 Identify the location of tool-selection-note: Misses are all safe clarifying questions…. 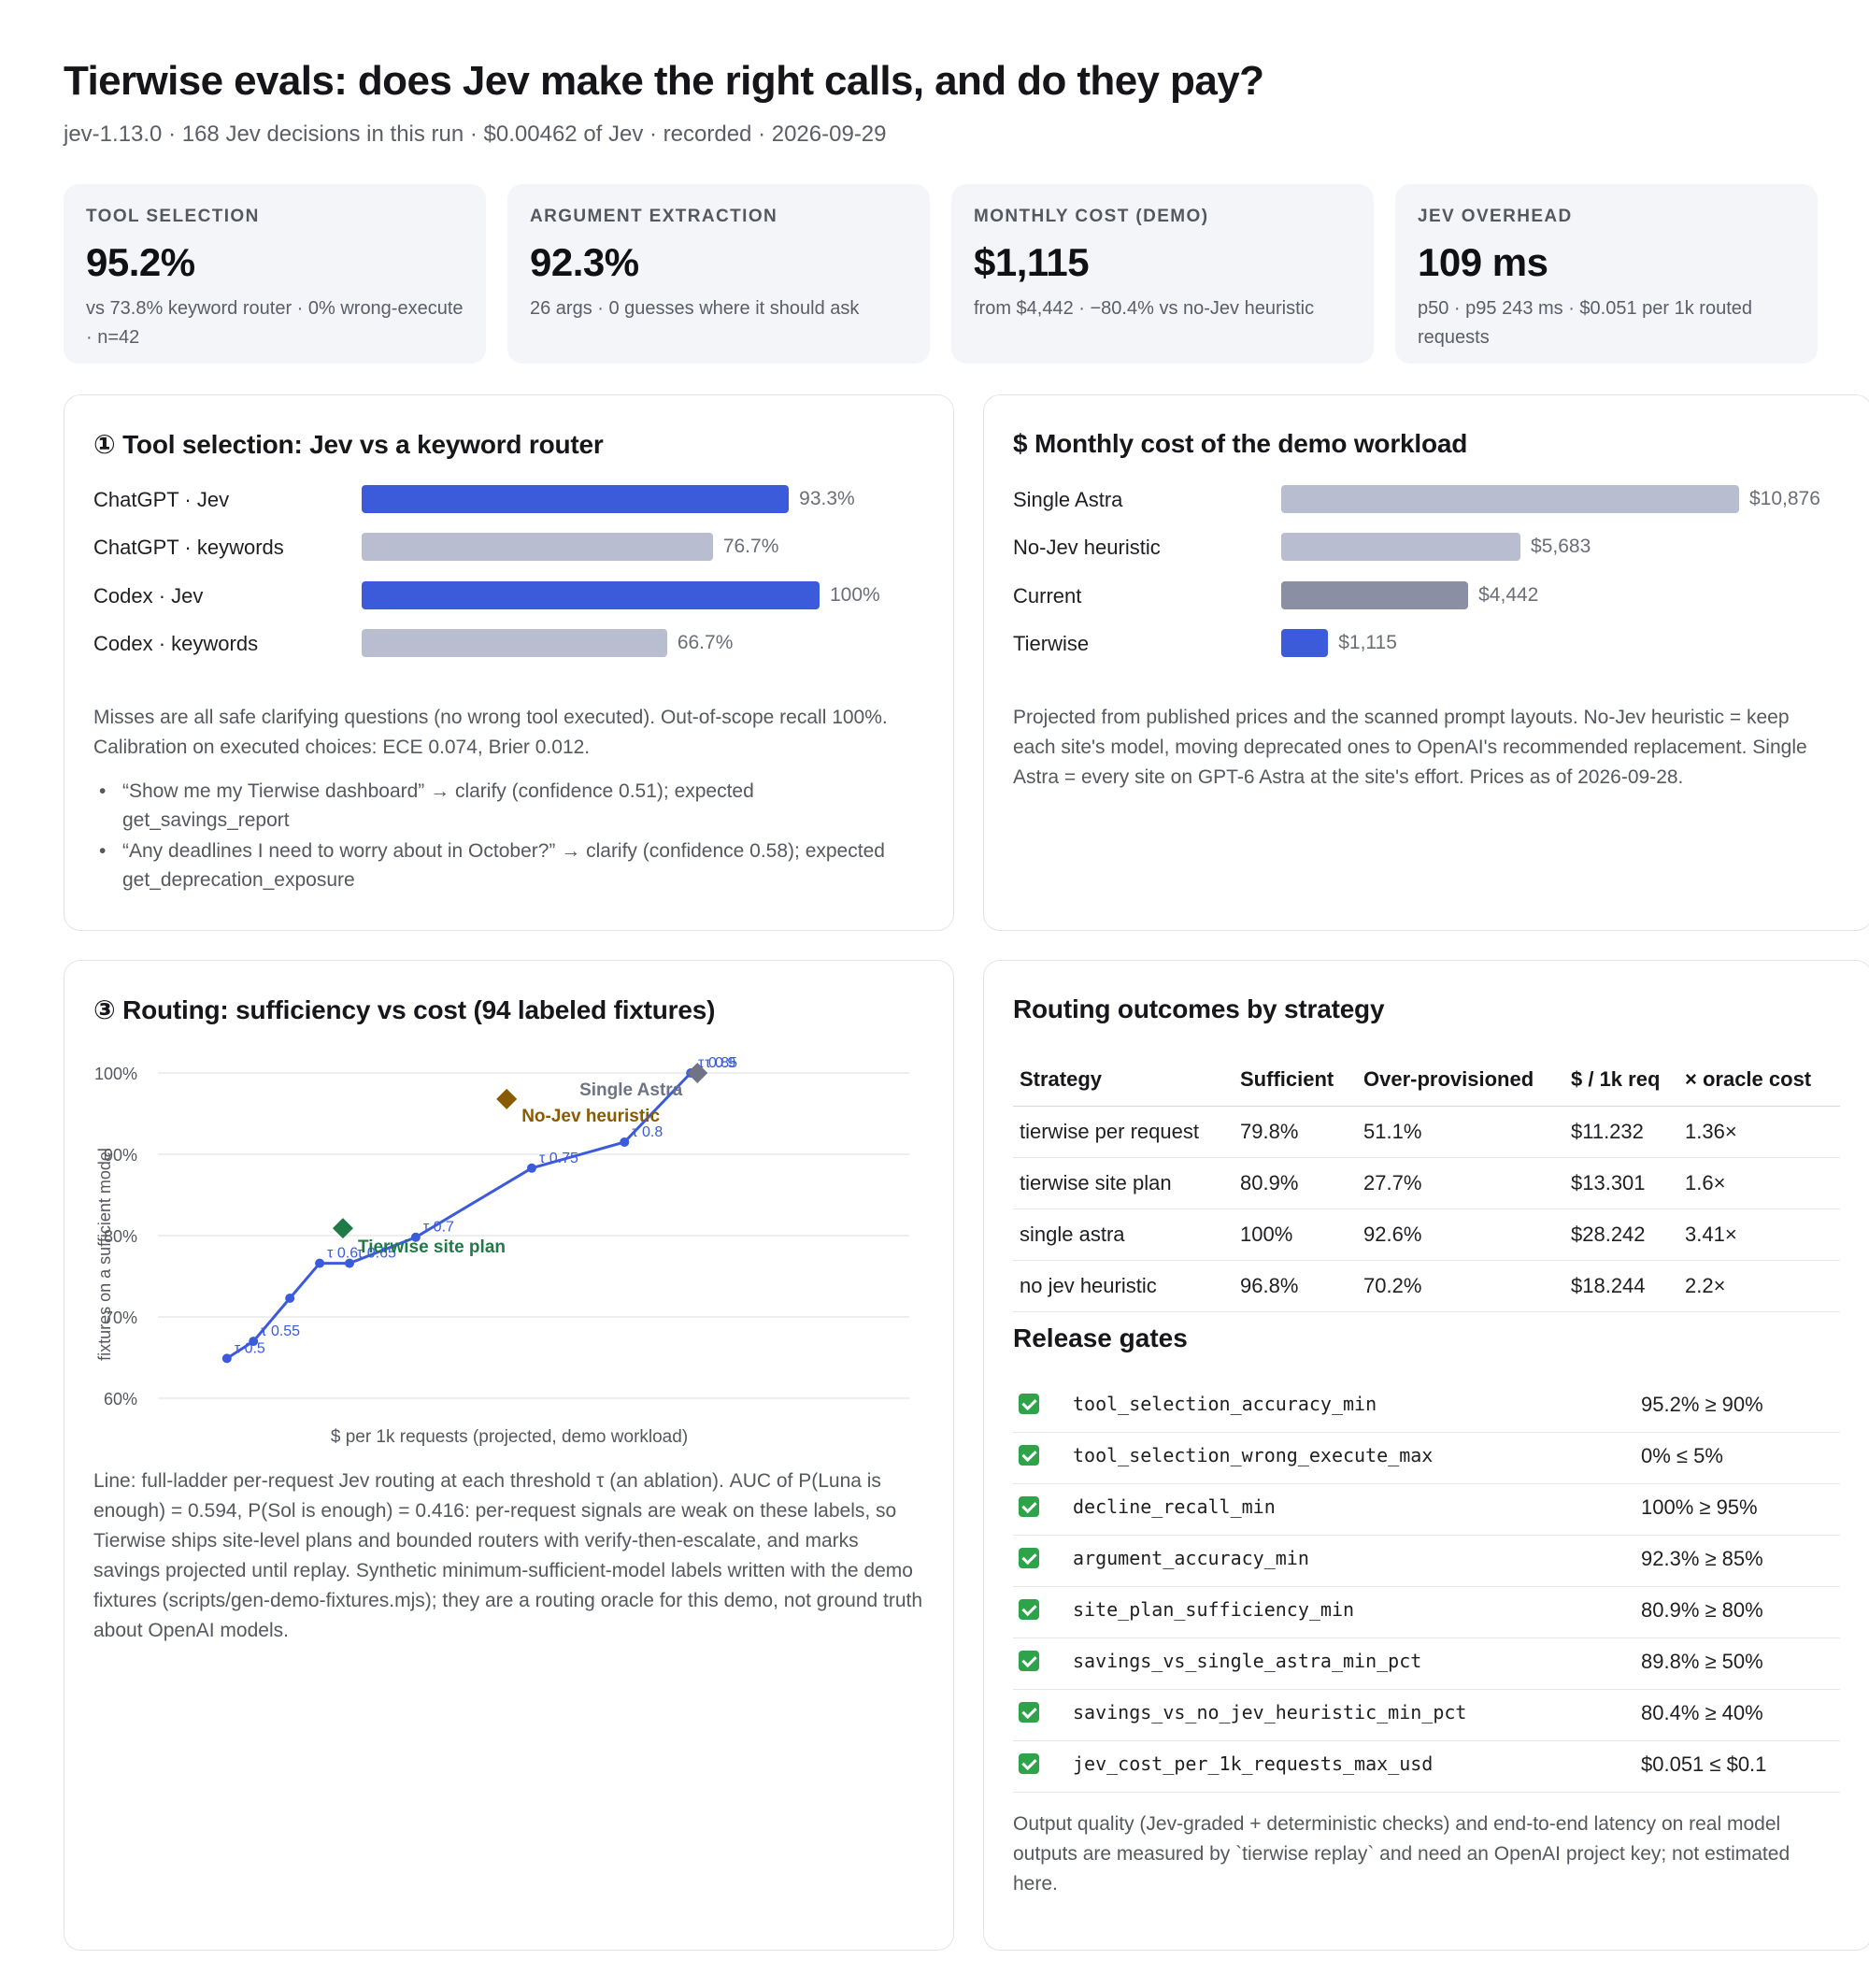
(490, 732).